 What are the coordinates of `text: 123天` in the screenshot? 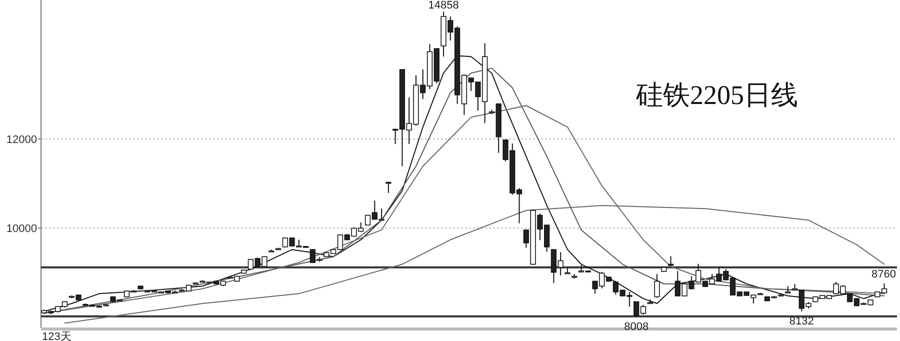 It's located at (57, 336).